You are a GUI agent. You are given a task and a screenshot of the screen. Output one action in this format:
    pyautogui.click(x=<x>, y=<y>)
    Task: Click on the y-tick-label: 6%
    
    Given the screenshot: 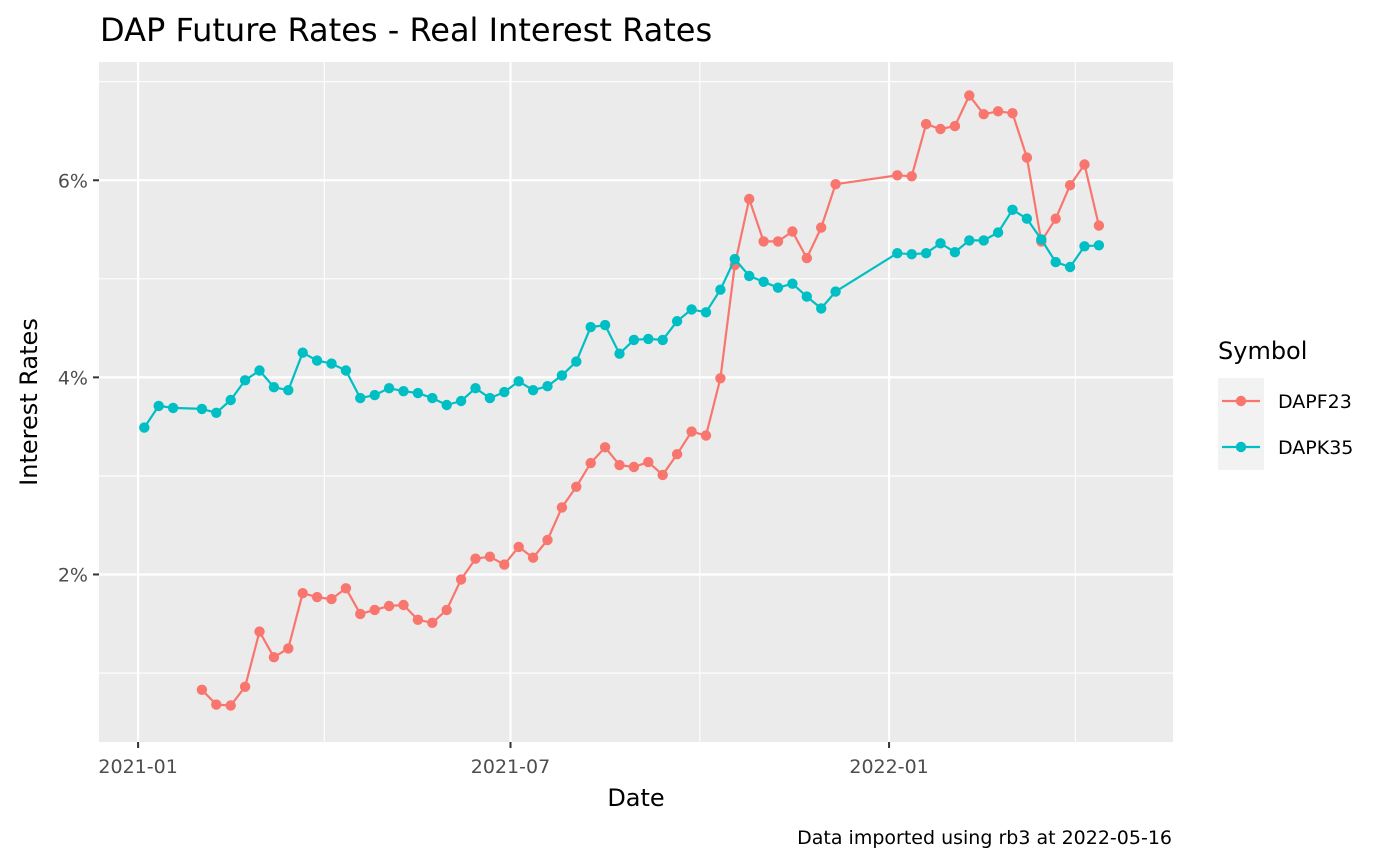 What is the action you would take?
    pyautogui.click(x=73, y=181)
    